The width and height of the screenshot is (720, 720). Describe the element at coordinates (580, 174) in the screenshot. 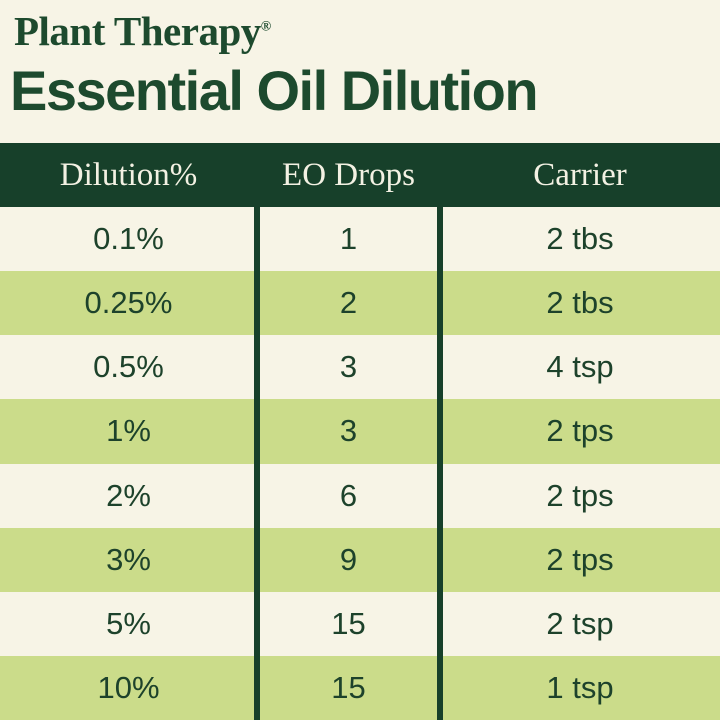

I see `column-header-carrier: Carrier` at that location.